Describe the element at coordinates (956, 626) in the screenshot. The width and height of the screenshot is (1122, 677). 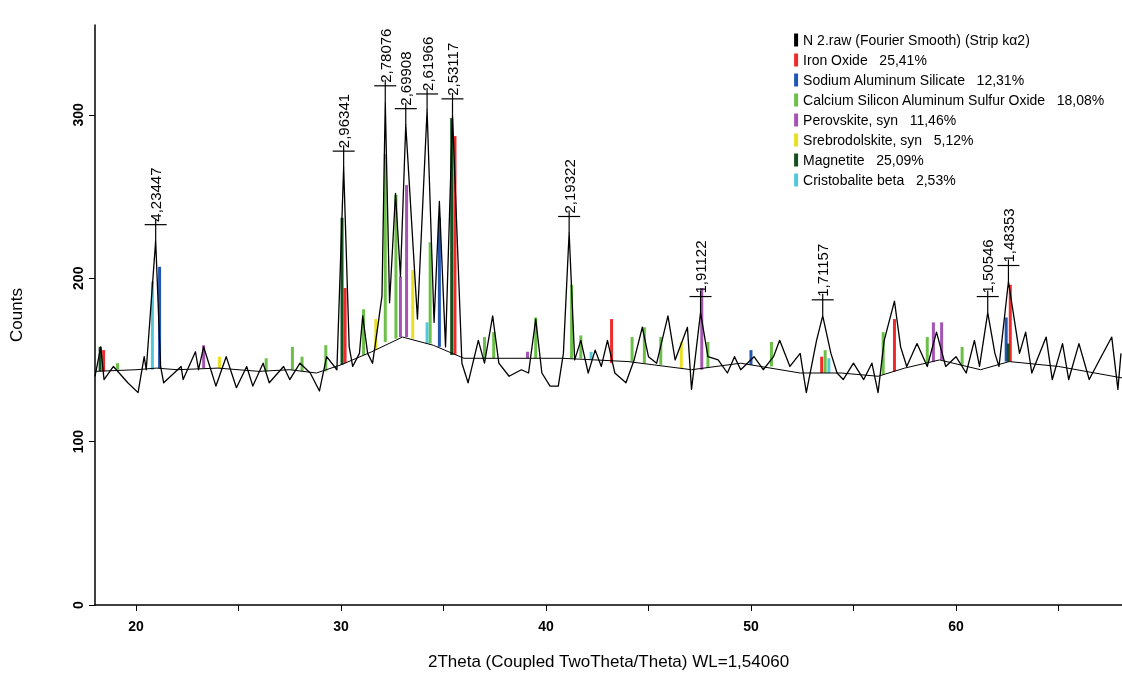
I see `x-tick-label: 60` at that location.